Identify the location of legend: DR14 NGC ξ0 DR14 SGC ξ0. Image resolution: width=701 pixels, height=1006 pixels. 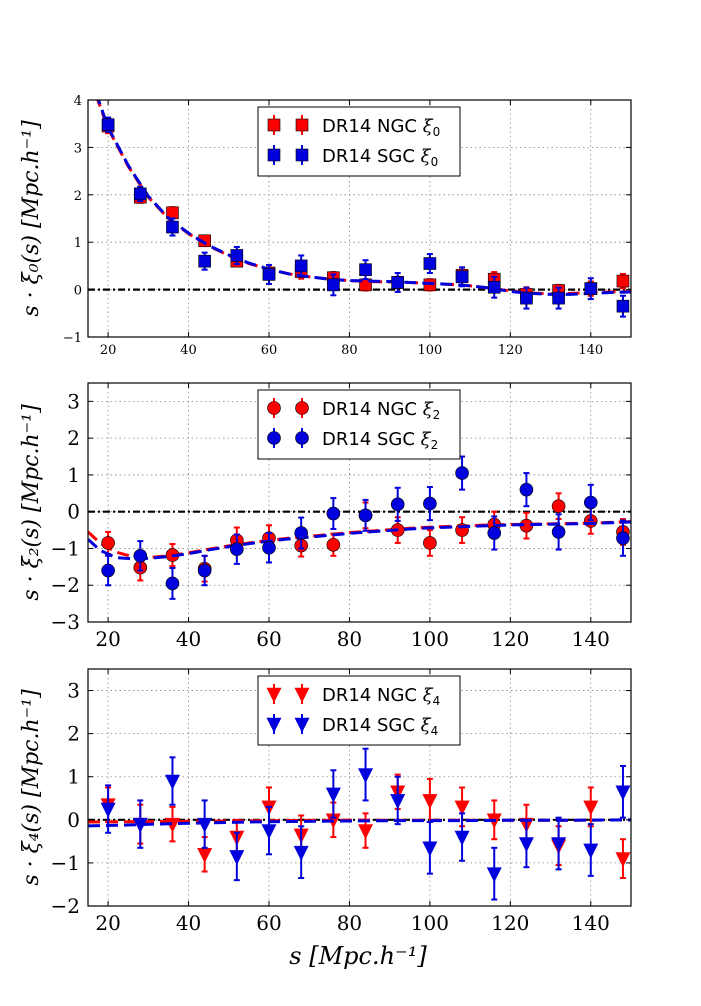
(359, 141).